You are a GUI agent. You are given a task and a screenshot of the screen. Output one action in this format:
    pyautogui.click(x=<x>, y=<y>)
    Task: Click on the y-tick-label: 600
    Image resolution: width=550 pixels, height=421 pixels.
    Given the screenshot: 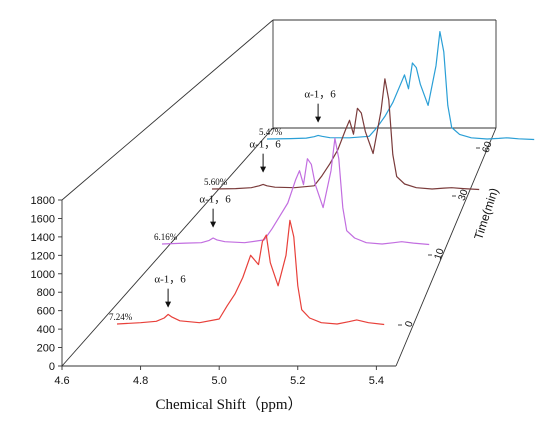 What is the action you would take?
    pyautogui.click(x=46, y=312)
    